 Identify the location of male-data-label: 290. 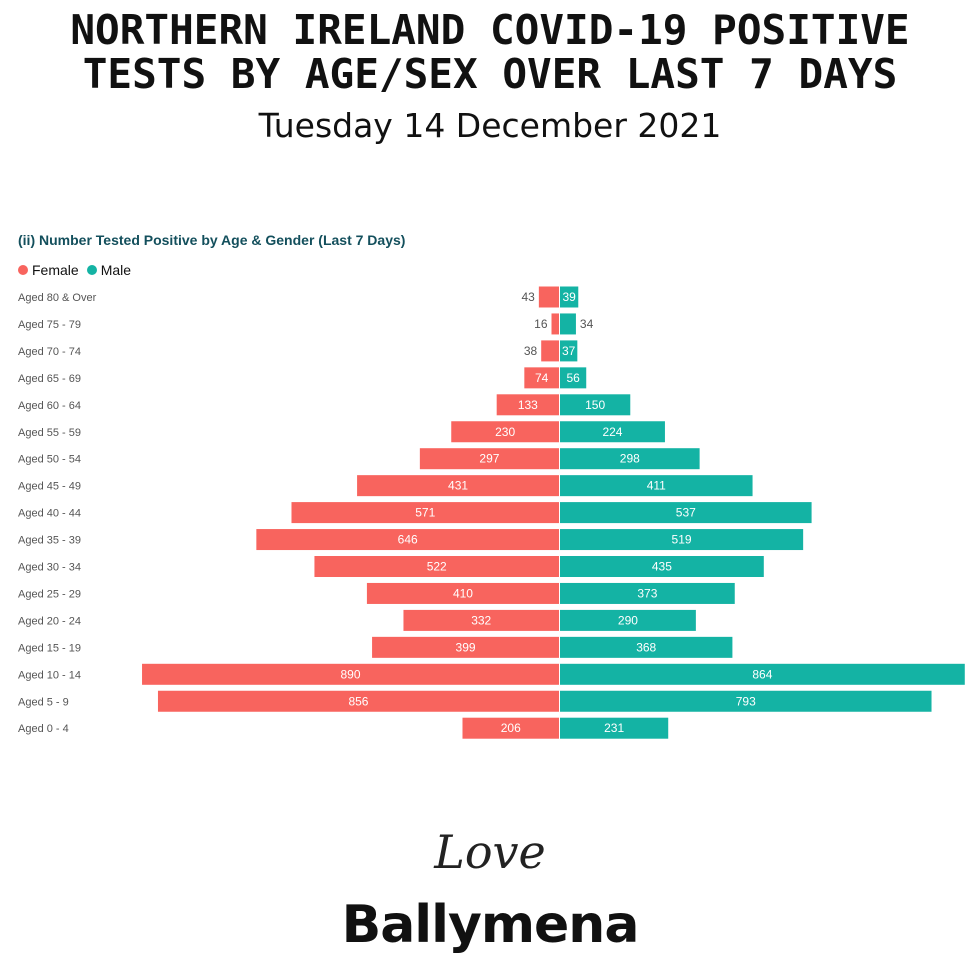
(628, 620).